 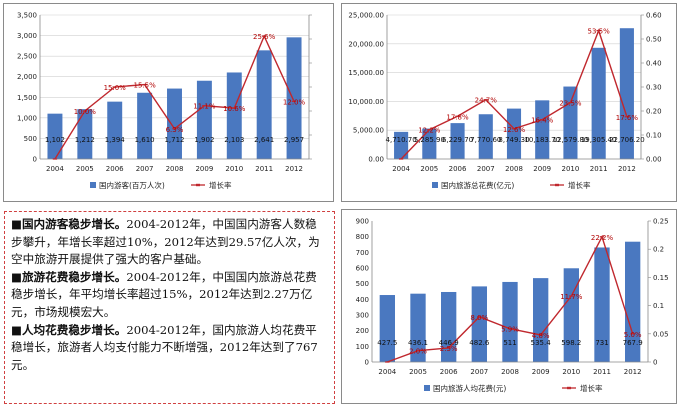 I want to click on growth-rate-label: 25.6%, so click(x=264, y=37).